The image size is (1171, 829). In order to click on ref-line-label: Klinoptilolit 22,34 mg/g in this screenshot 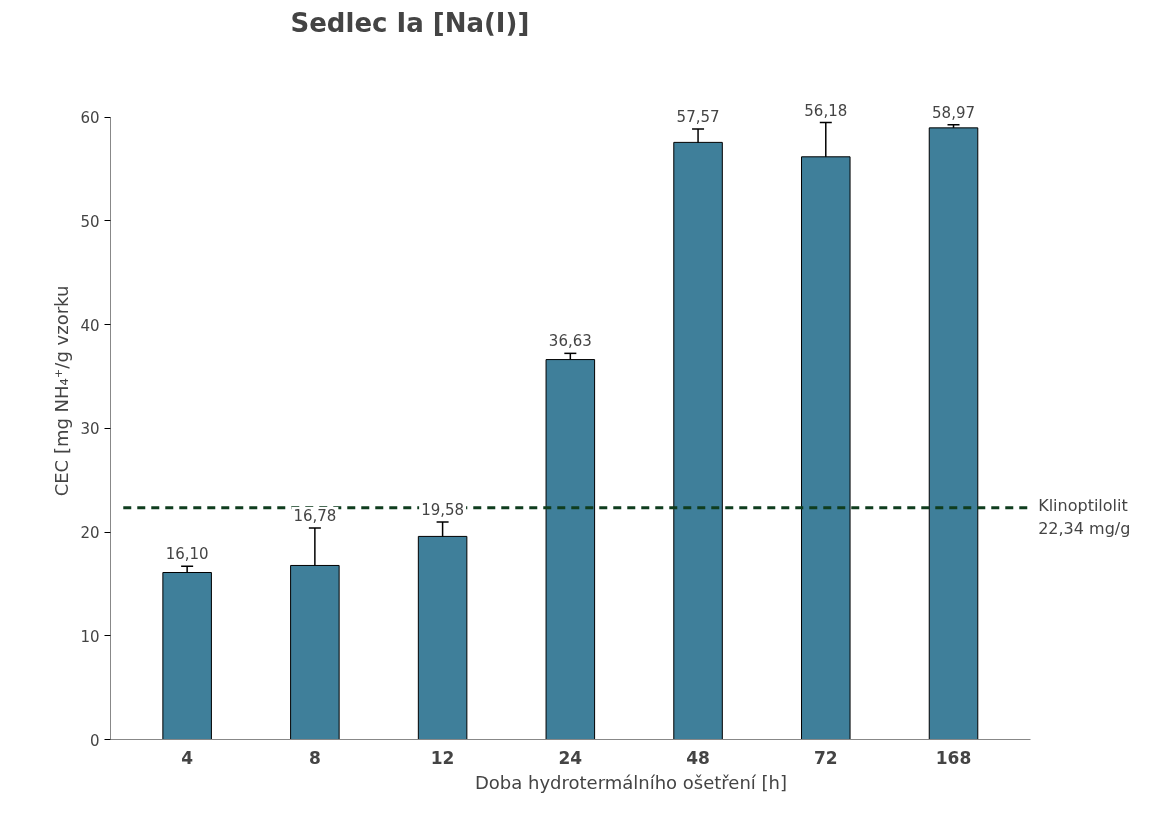, I will do `click(1084, 516)`.